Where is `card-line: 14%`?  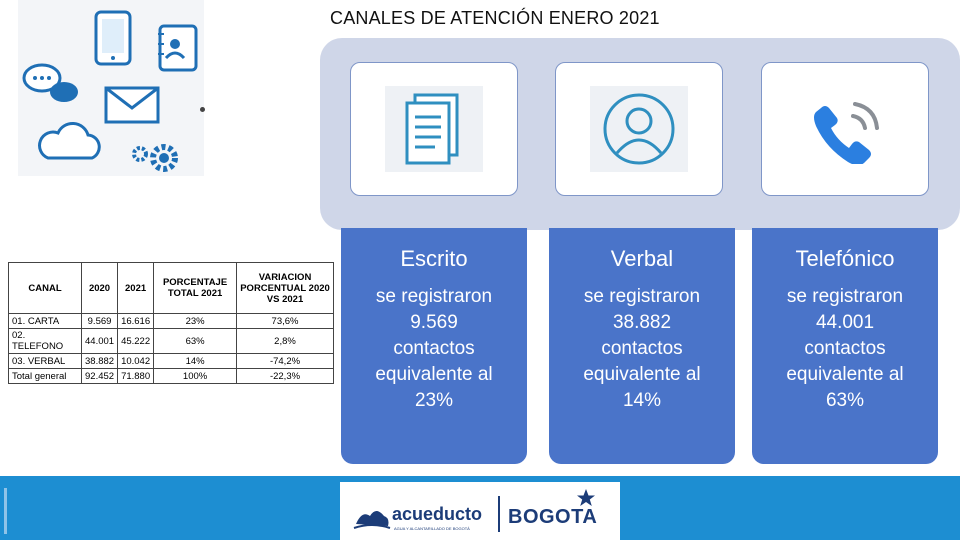 card-line: 14% is located at coordinates (642, 400).